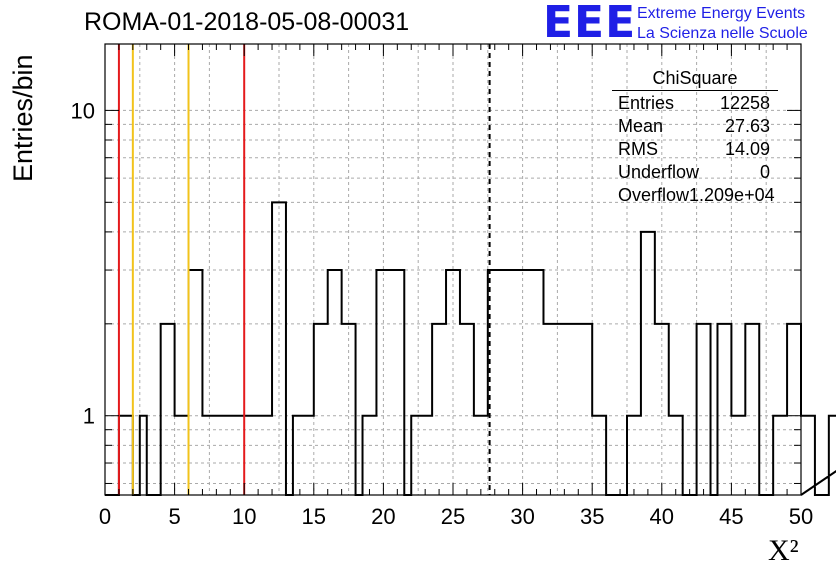 Image resolution: width=836 pixels, height=572 pixels. Describe the element at coordinates (590, 24) in the screenshot. I see `eee-logo: EEE` at that location.